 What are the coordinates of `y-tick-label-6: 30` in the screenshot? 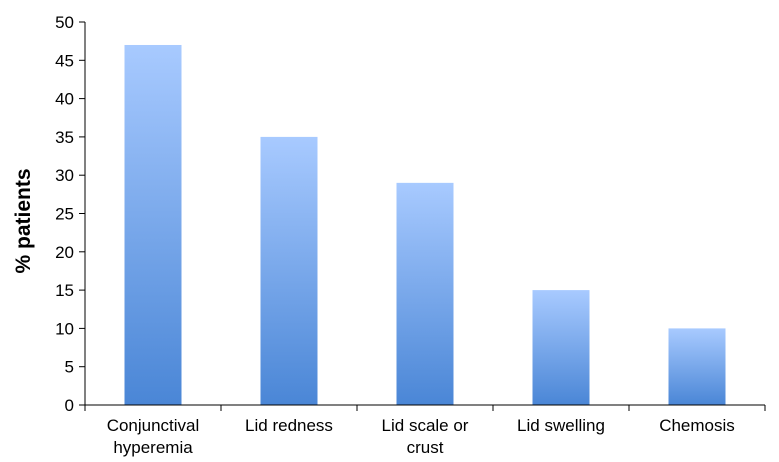 It's located at (64, 175).